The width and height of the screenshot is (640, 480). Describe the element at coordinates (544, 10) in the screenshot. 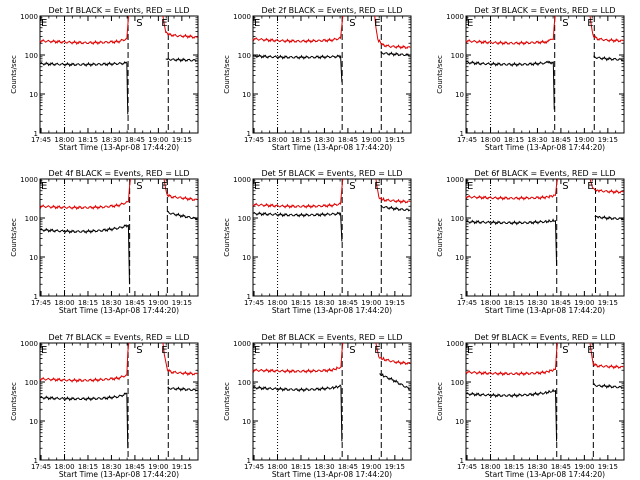

I see `chart-title: Det 3f BLACK = Events, RED = LLD` at that location.